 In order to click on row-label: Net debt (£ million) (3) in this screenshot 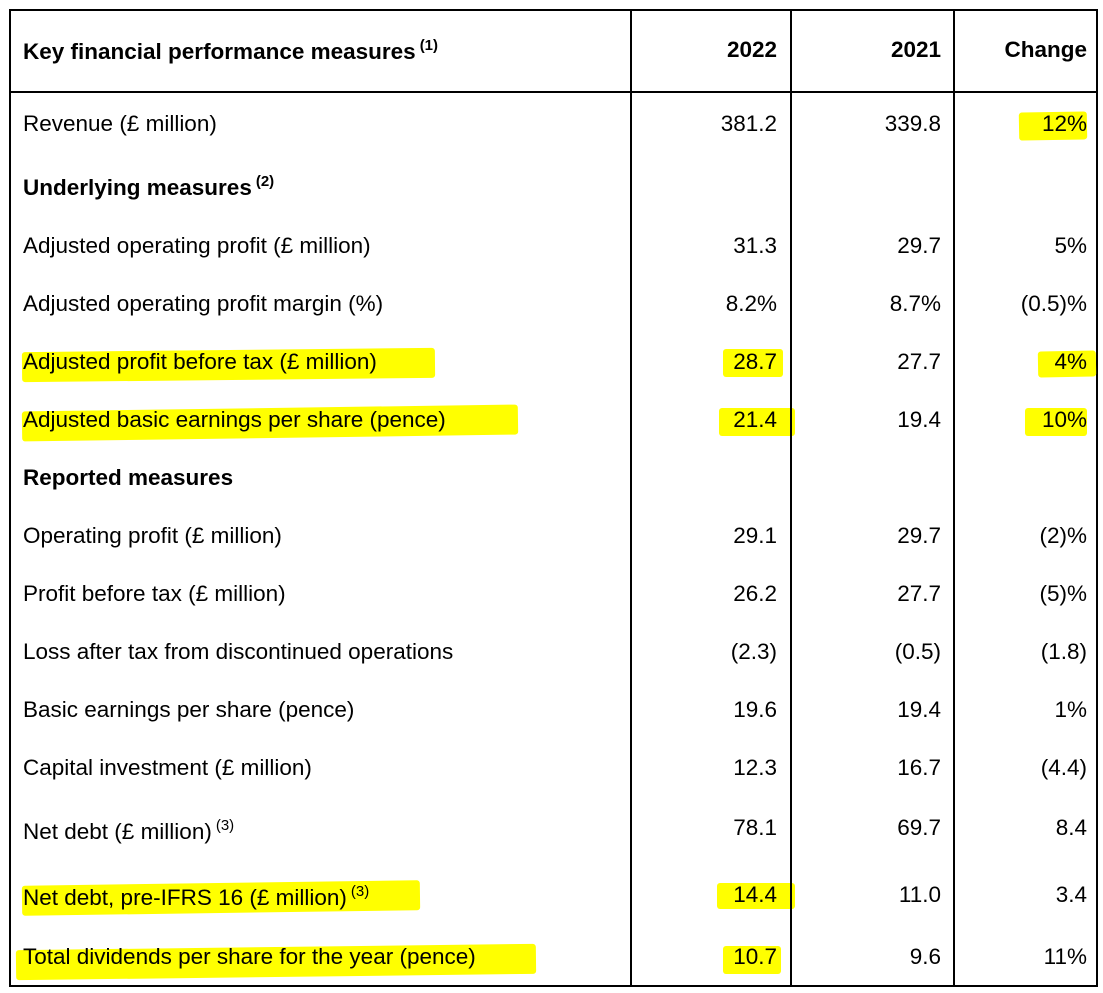, I will do `click(129, 830)`.